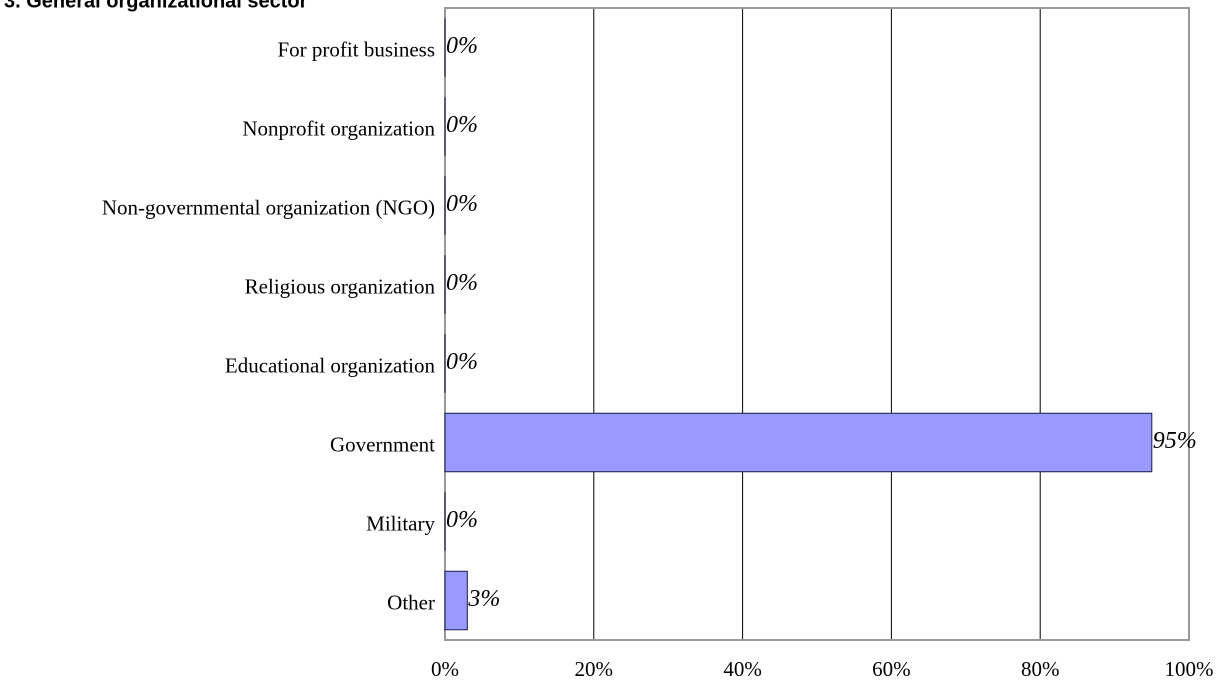 This screenshot has height=688, width=1227. Describe the element at coordinates (1040, 669) in the screenshot. I see `x-tick-label: 80%` at that location.